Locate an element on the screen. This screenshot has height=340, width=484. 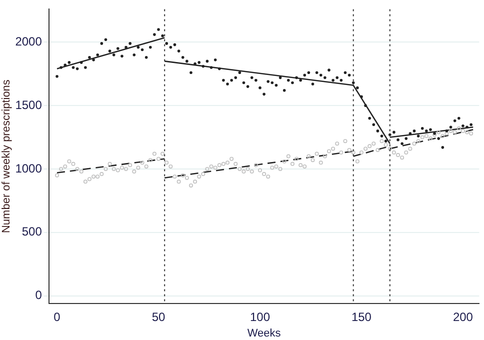
y-tick-label: 0 is located at coordinates (38, 295).